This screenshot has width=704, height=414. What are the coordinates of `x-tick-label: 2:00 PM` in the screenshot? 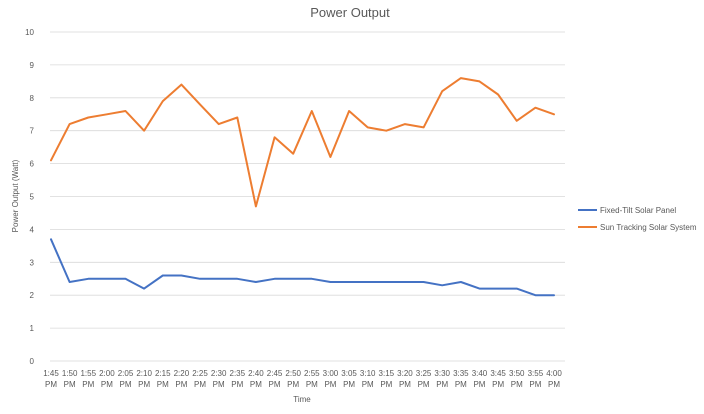 It's located at (107, 379).